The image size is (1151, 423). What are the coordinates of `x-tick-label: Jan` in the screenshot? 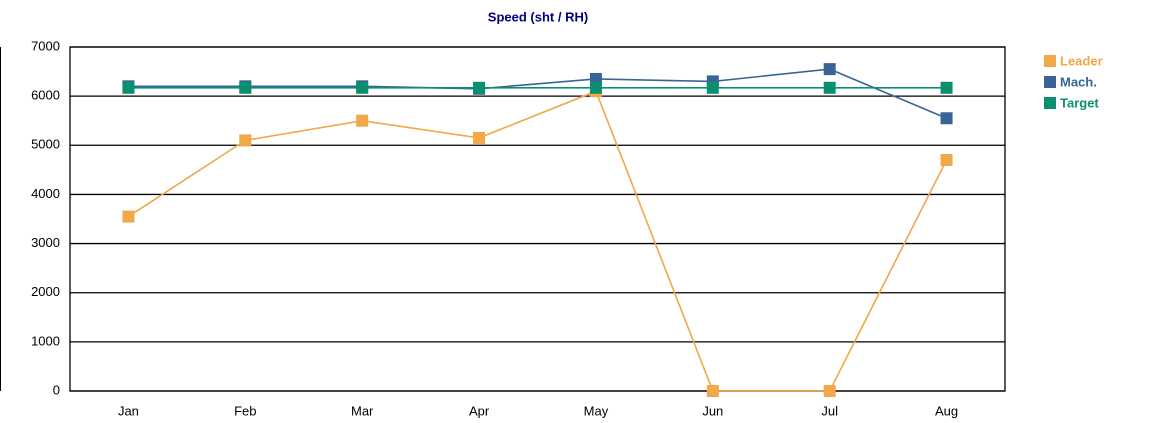 It's located at (128, 410).